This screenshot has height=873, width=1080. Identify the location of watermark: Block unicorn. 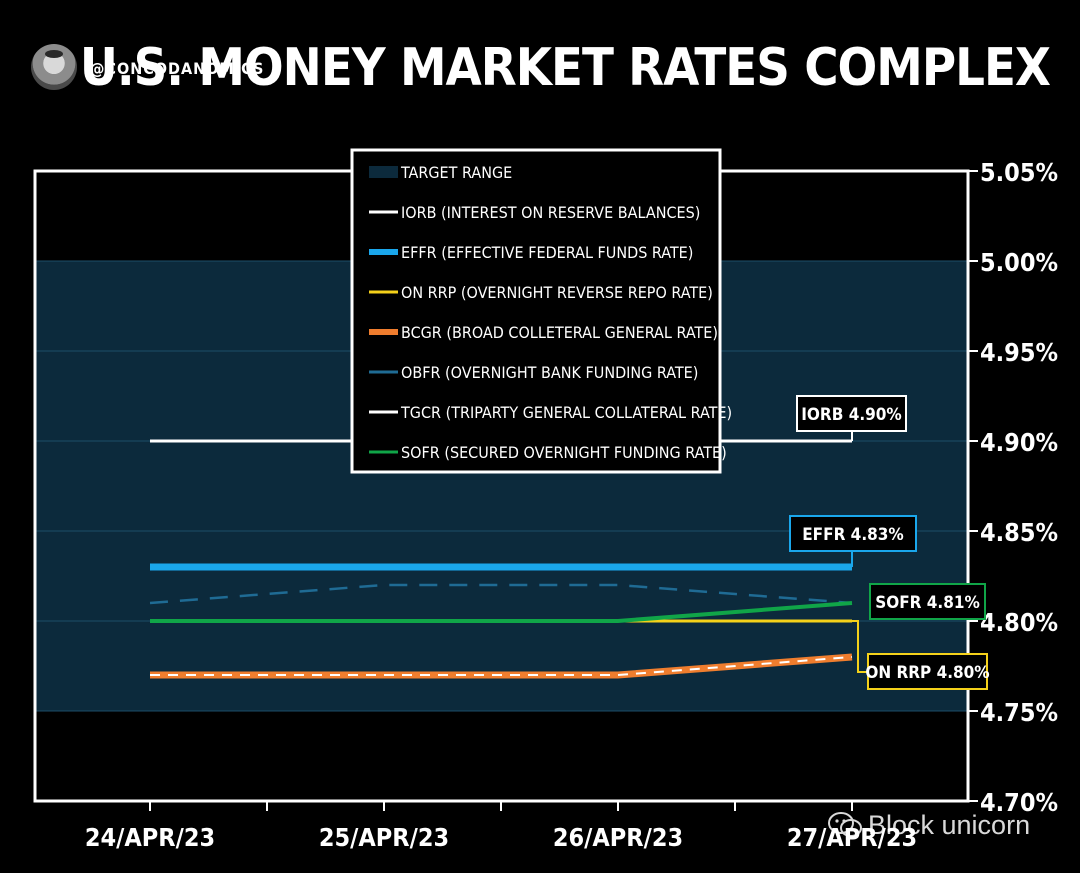
(929, 825).